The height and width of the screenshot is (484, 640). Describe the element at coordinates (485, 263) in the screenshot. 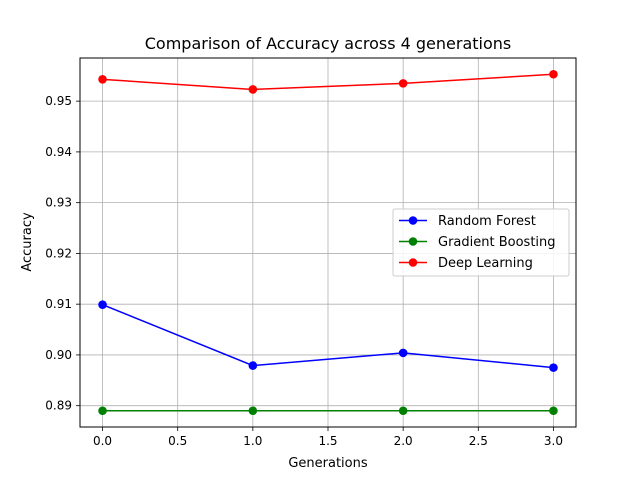

I see `legend-label-deep-learning: Deep Learning` at that location.